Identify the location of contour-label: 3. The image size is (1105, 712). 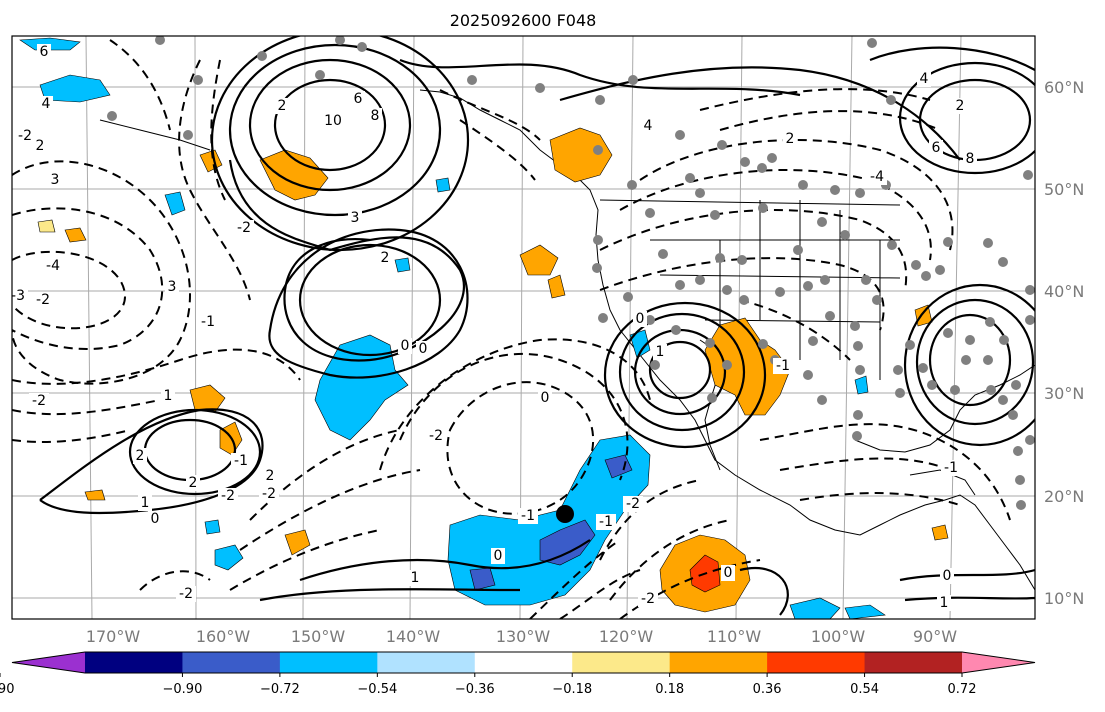
(355, 218).